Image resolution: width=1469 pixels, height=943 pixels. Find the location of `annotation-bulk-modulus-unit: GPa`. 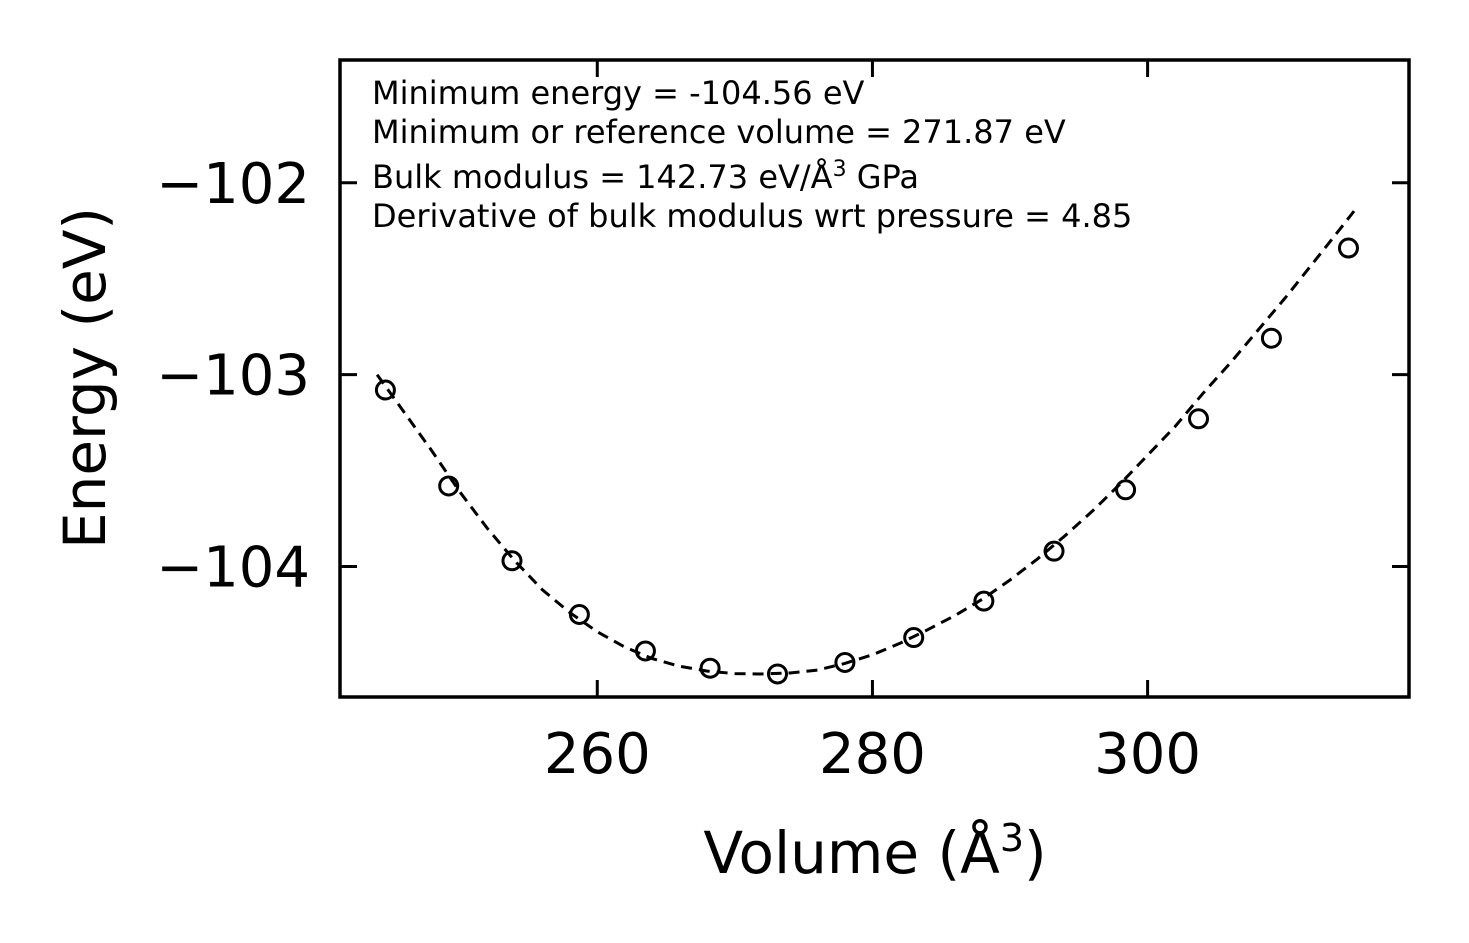

annotation-bulk-modulus-unit: GPa is located at coordinates (883, 177).